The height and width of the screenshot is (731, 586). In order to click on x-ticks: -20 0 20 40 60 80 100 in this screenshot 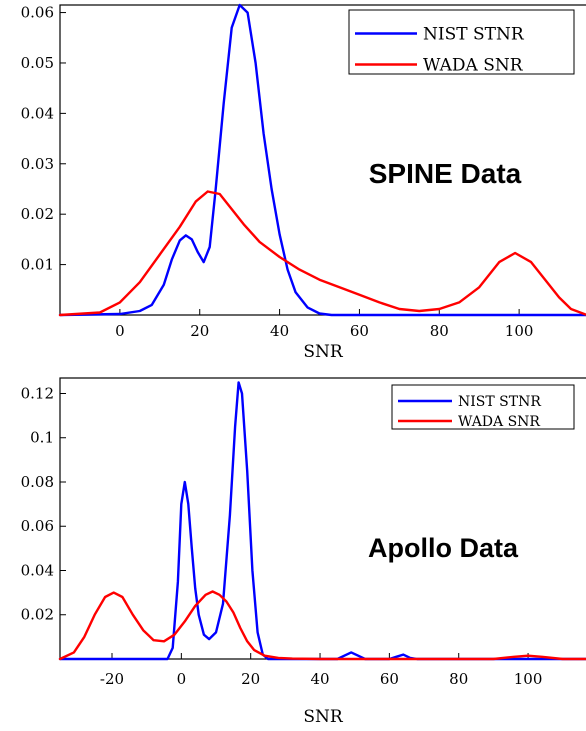, I will do `click(321, 670)`.